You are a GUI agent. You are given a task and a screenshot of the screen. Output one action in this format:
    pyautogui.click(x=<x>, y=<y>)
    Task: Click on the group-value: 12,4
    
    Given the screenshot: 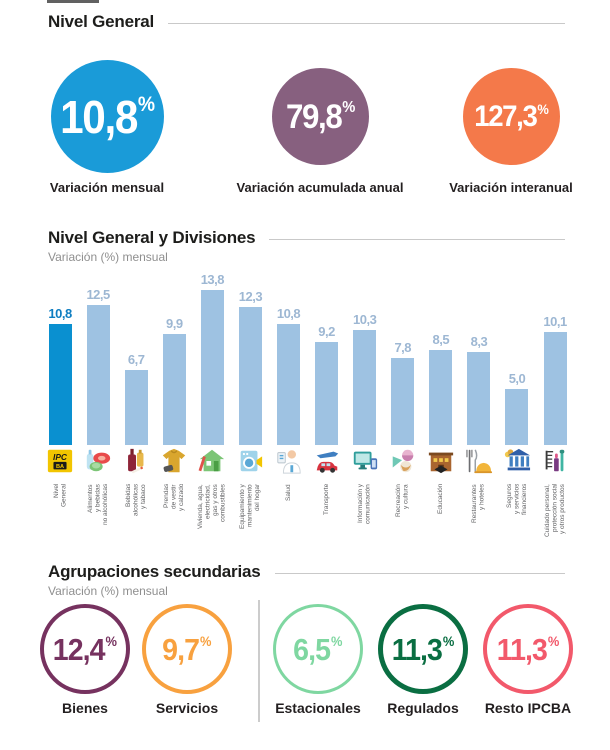 What is the action you would take?
    pyautogui.click(x=79, y=649)
    